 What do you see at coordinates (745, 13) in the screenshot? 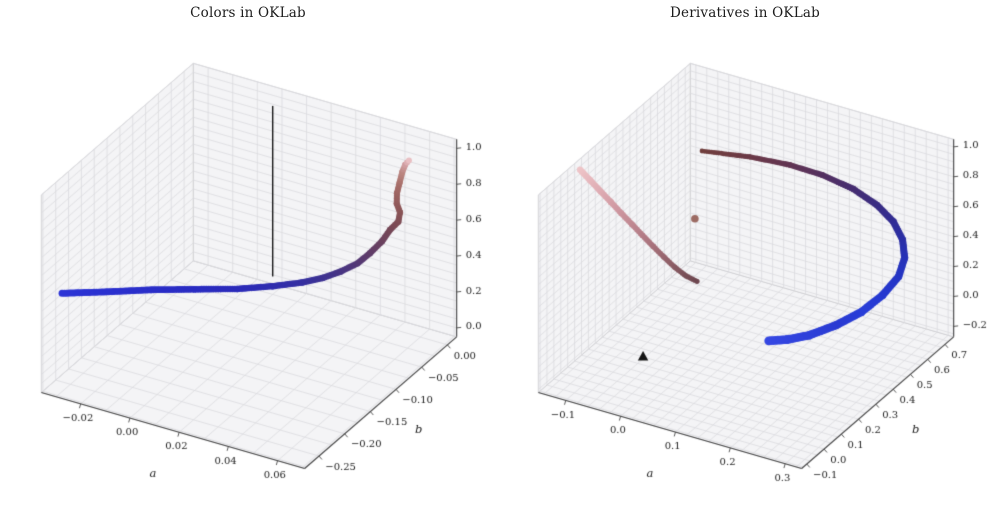
I see `chart-title-derivatives: Derivatives in OKLab` at bounding box center [745, 13].